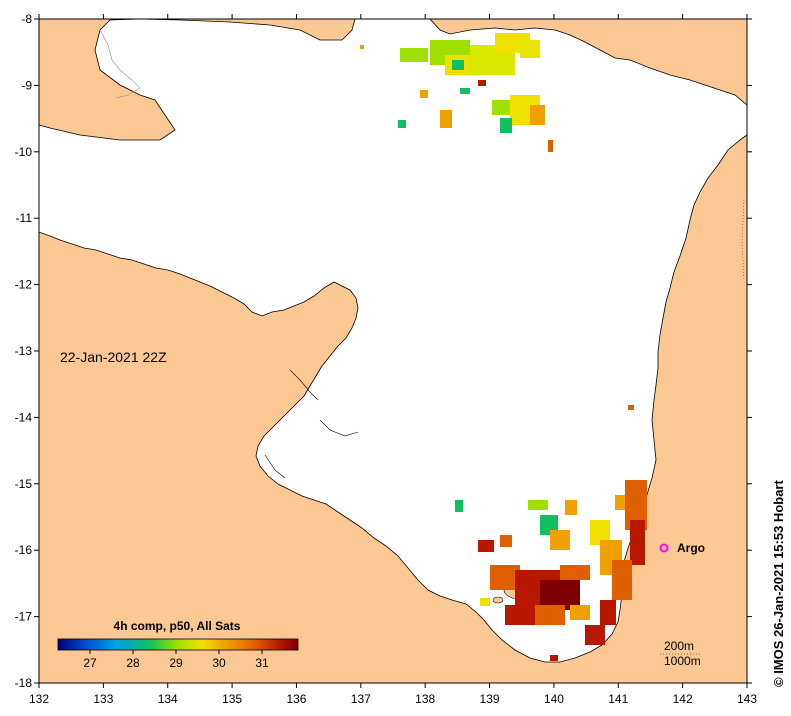  I want to click on x-tick-label: 135, so click(232, 699).